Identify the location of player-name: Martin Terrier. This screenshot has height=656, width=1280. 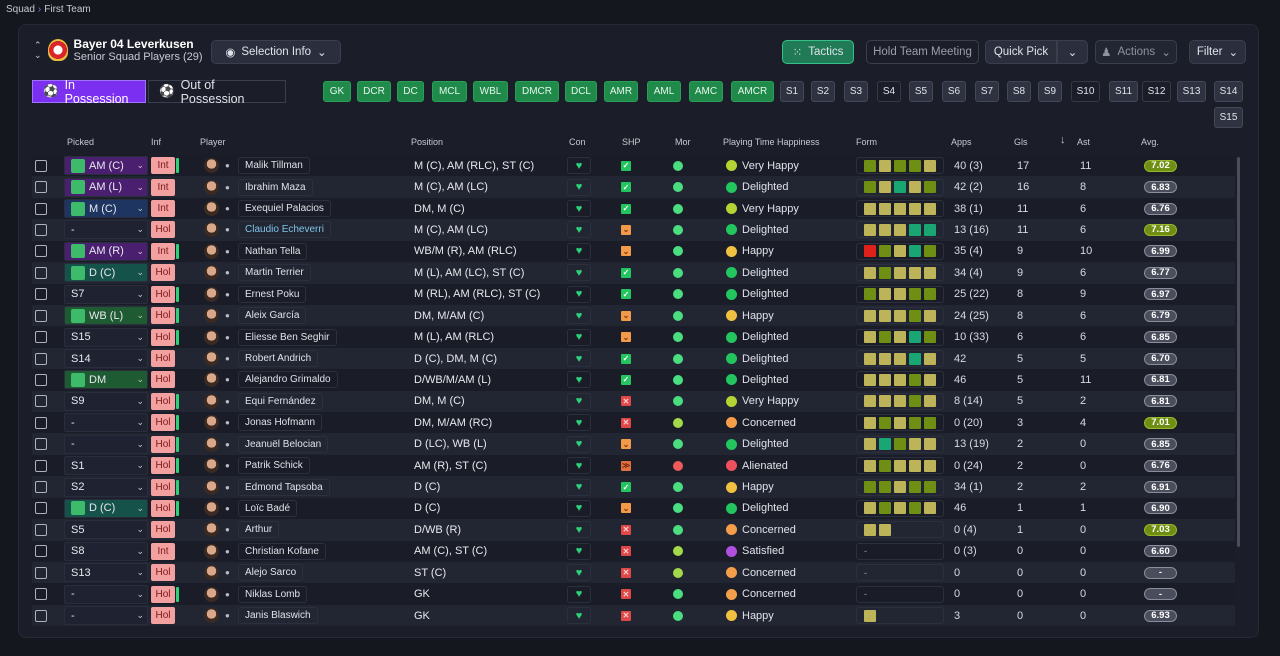
(274, 273).